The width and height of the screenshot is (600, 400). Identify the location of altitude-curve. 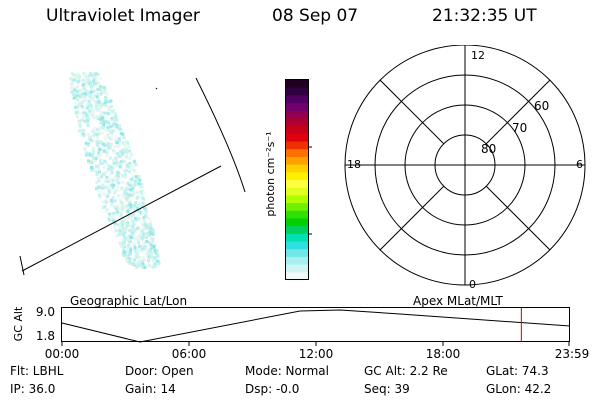
(316, 326).